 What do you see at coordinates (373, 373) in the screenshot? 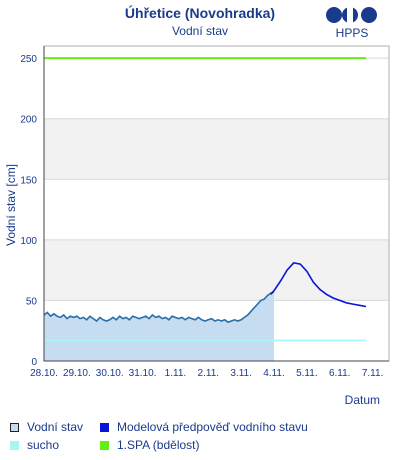
I see `x-tick-label-10: 7.11.` at bounding box center [373, 373].